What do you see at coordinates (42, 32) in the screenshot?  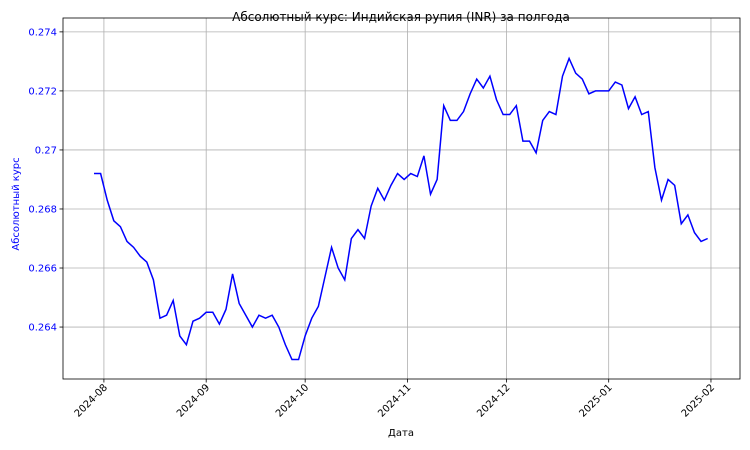 I see `y-tick-label: 0.274` at bounding box center [42, 32].